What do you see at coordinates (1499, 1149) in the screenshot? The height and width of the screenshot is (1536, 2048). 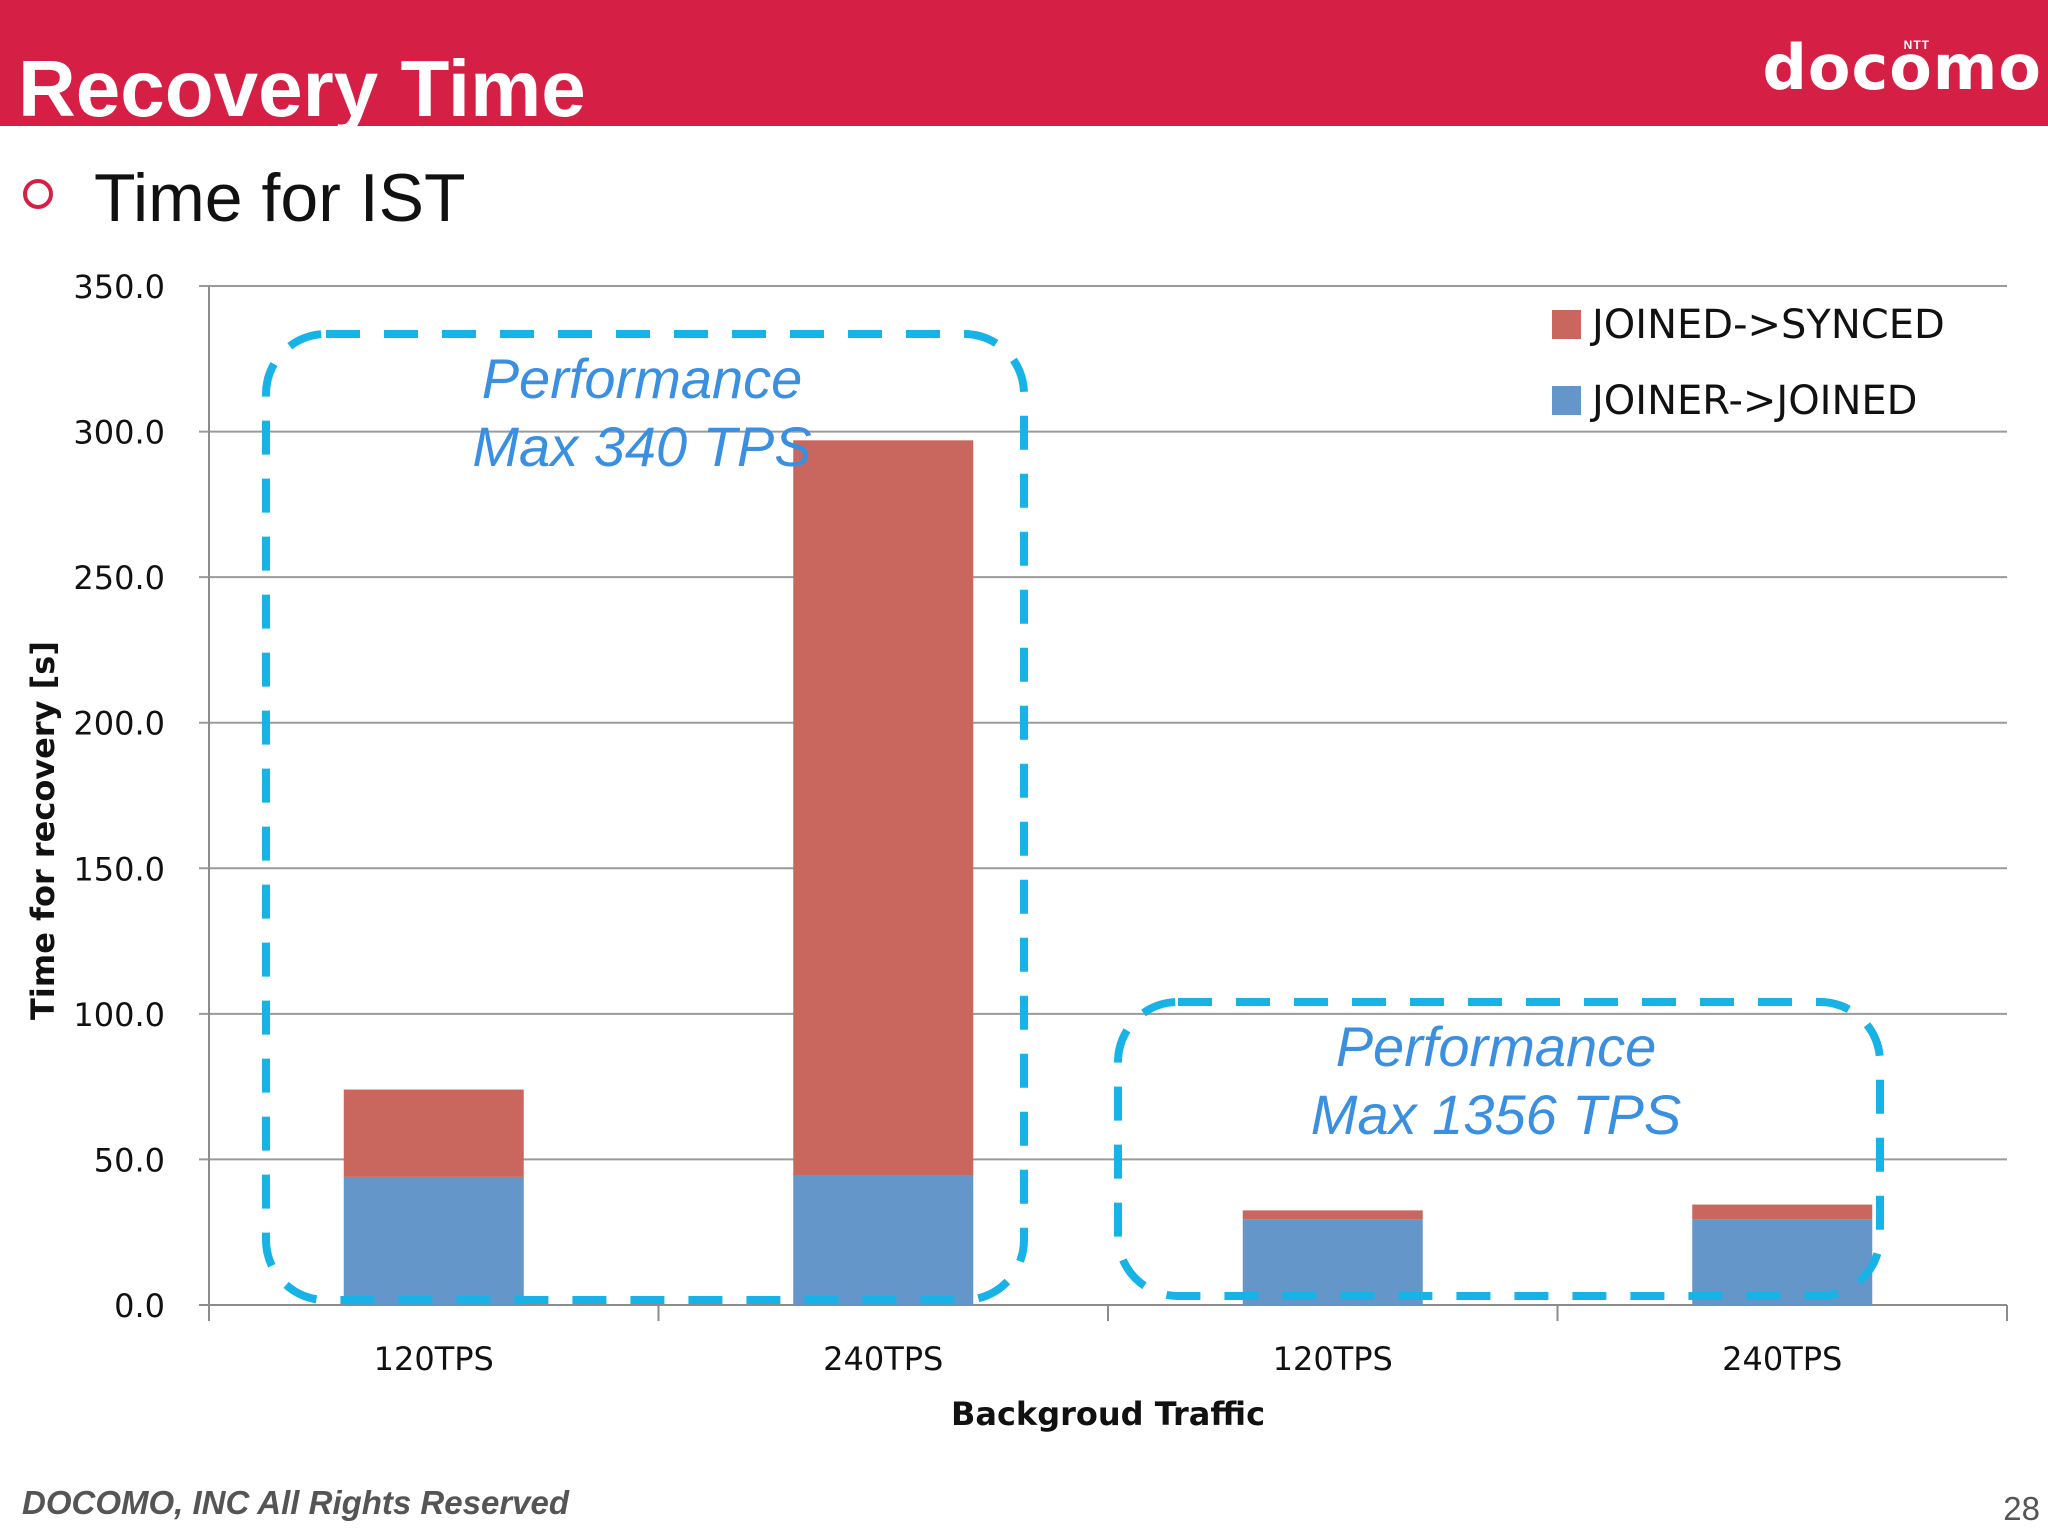 I see `annotation-dashed-box` at bounding box center [1499, 1149].